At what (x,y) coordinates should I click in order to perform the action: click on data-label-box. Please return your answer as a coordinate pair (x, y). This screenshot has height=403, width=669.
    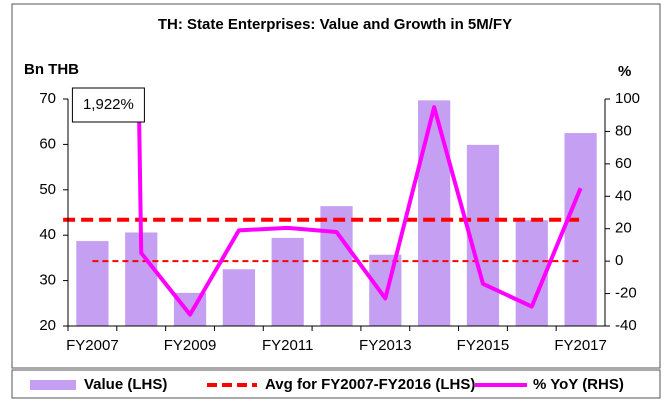
    Looking at the image, I should click on (108, 105).